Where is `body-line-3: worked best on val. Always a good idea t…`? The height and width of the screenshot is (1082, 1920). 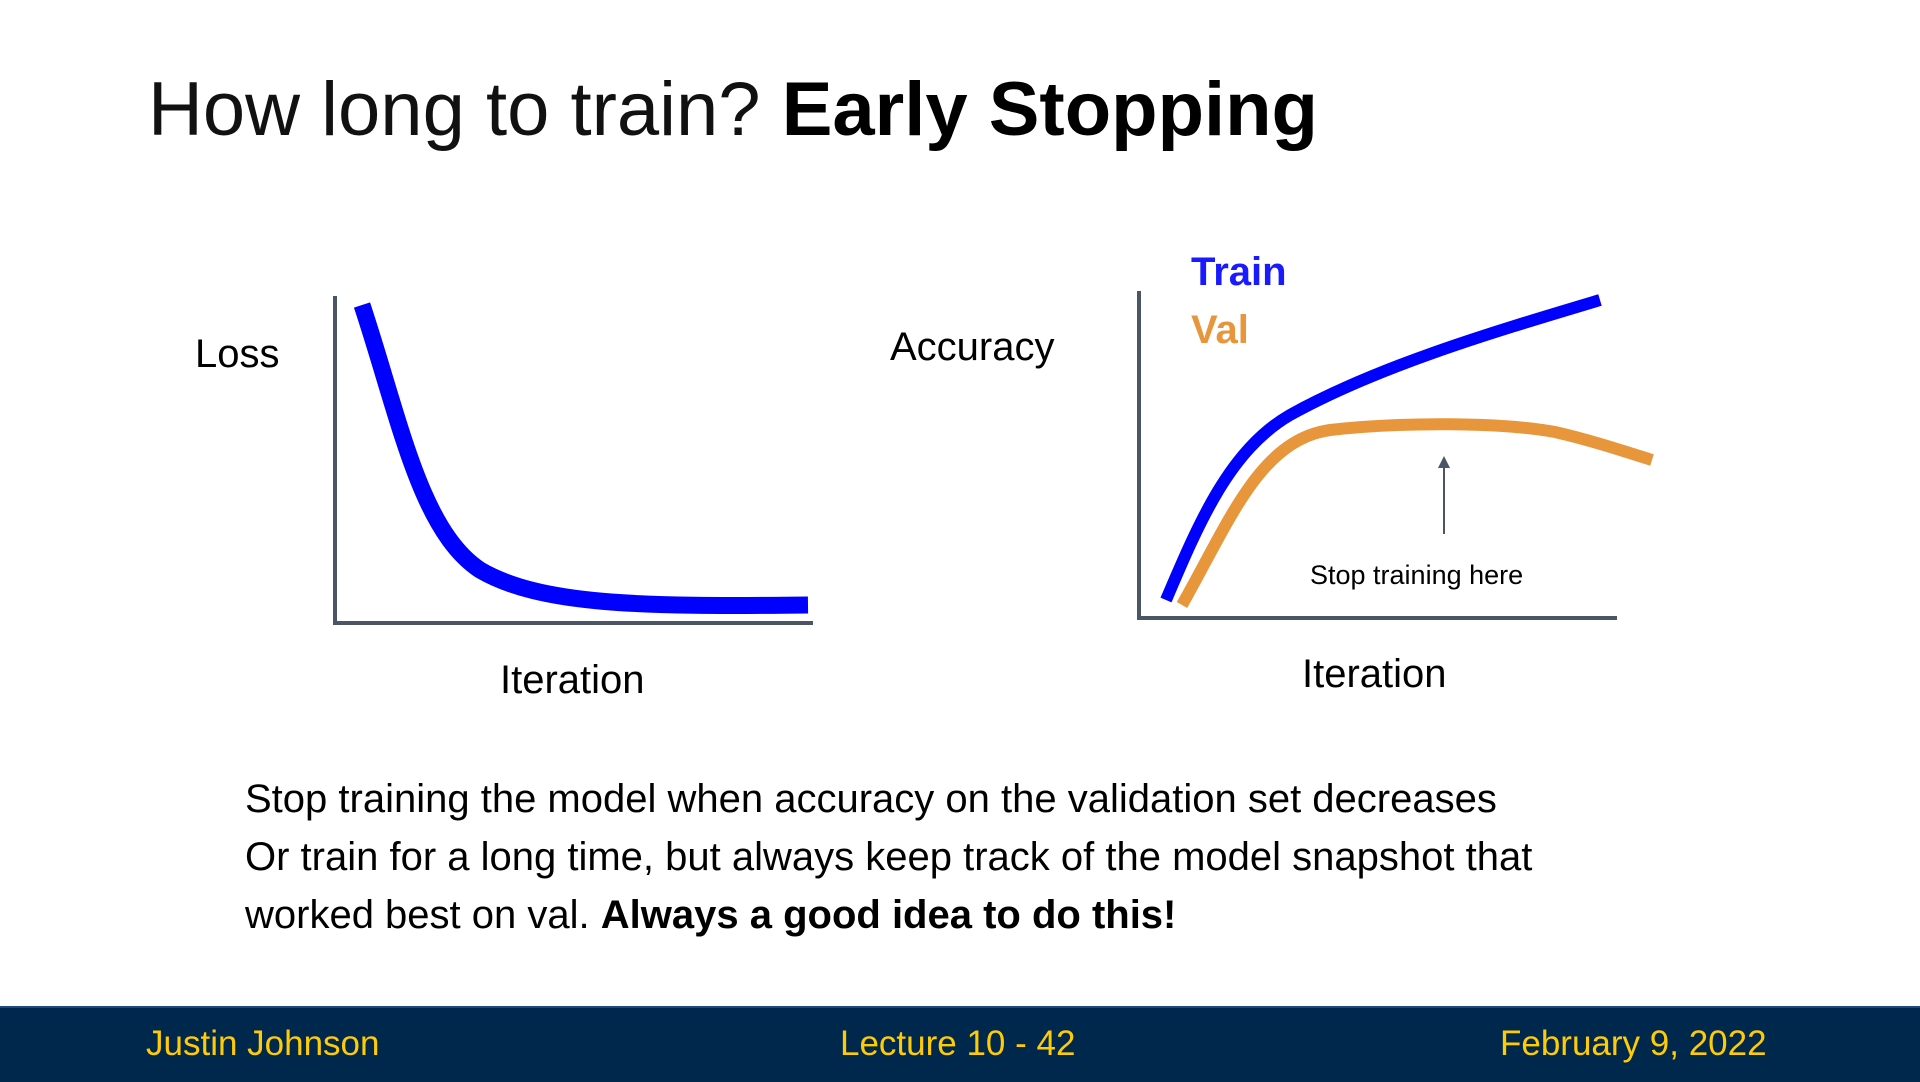
body-line-3: worked best on val. Always a good idea t… is located at coordinates (888, 915).